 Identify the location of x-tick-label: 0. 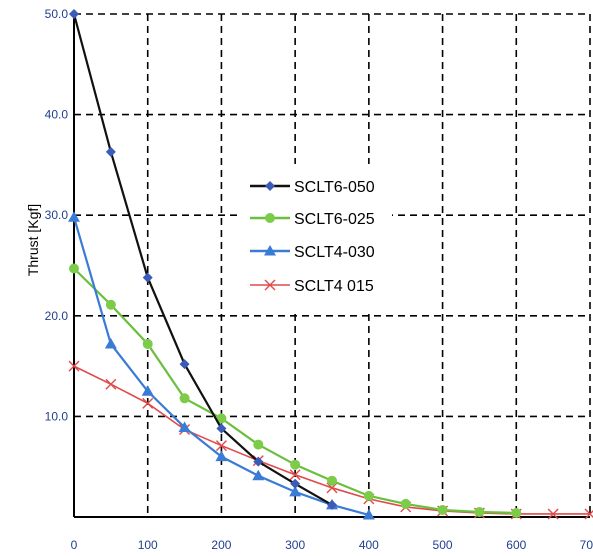
(74, 545).